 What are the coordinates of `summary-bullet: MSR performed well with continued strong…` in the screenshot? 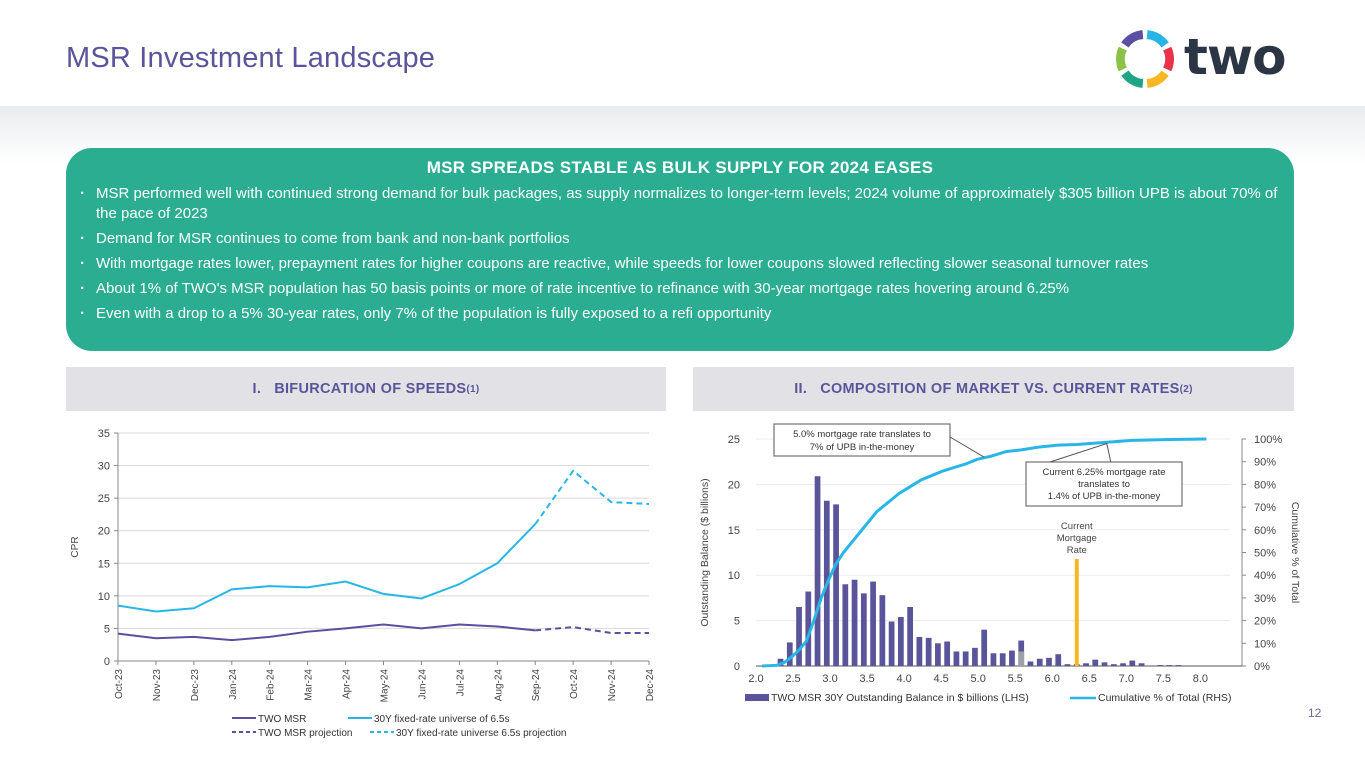 It's located at (680, 204).